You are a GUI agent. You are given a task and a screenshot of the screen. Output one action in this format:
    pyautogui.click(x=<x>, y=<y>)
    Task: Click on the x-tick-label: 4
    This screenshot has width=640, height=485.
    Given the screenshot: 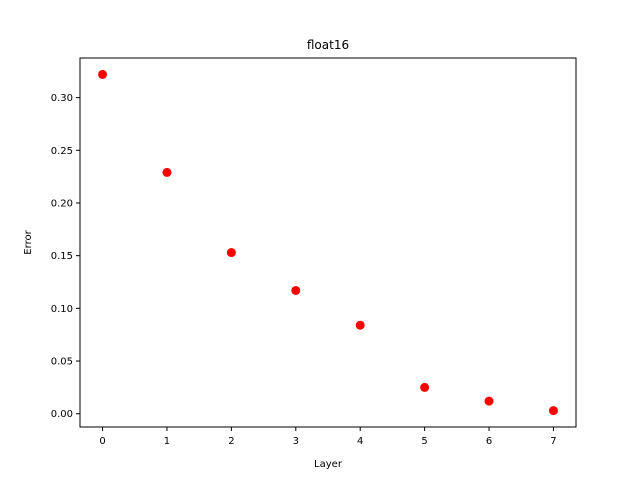 What is the action you would take?
    pyautogui.click(x=360, y=441)
    